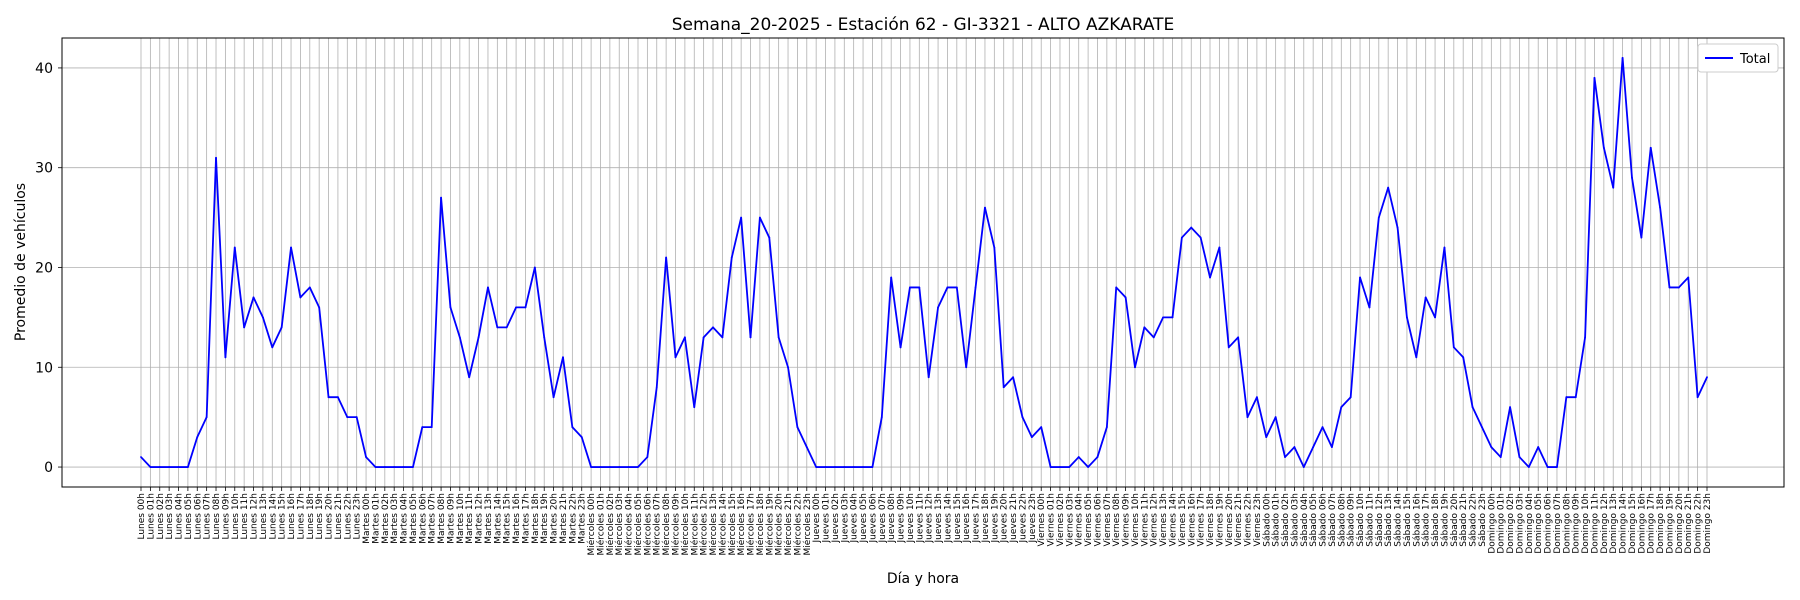 The width and height of the screenshot is (1800, 600). I want to click on x-tick-label: Martes 22h, so click(573, 518).